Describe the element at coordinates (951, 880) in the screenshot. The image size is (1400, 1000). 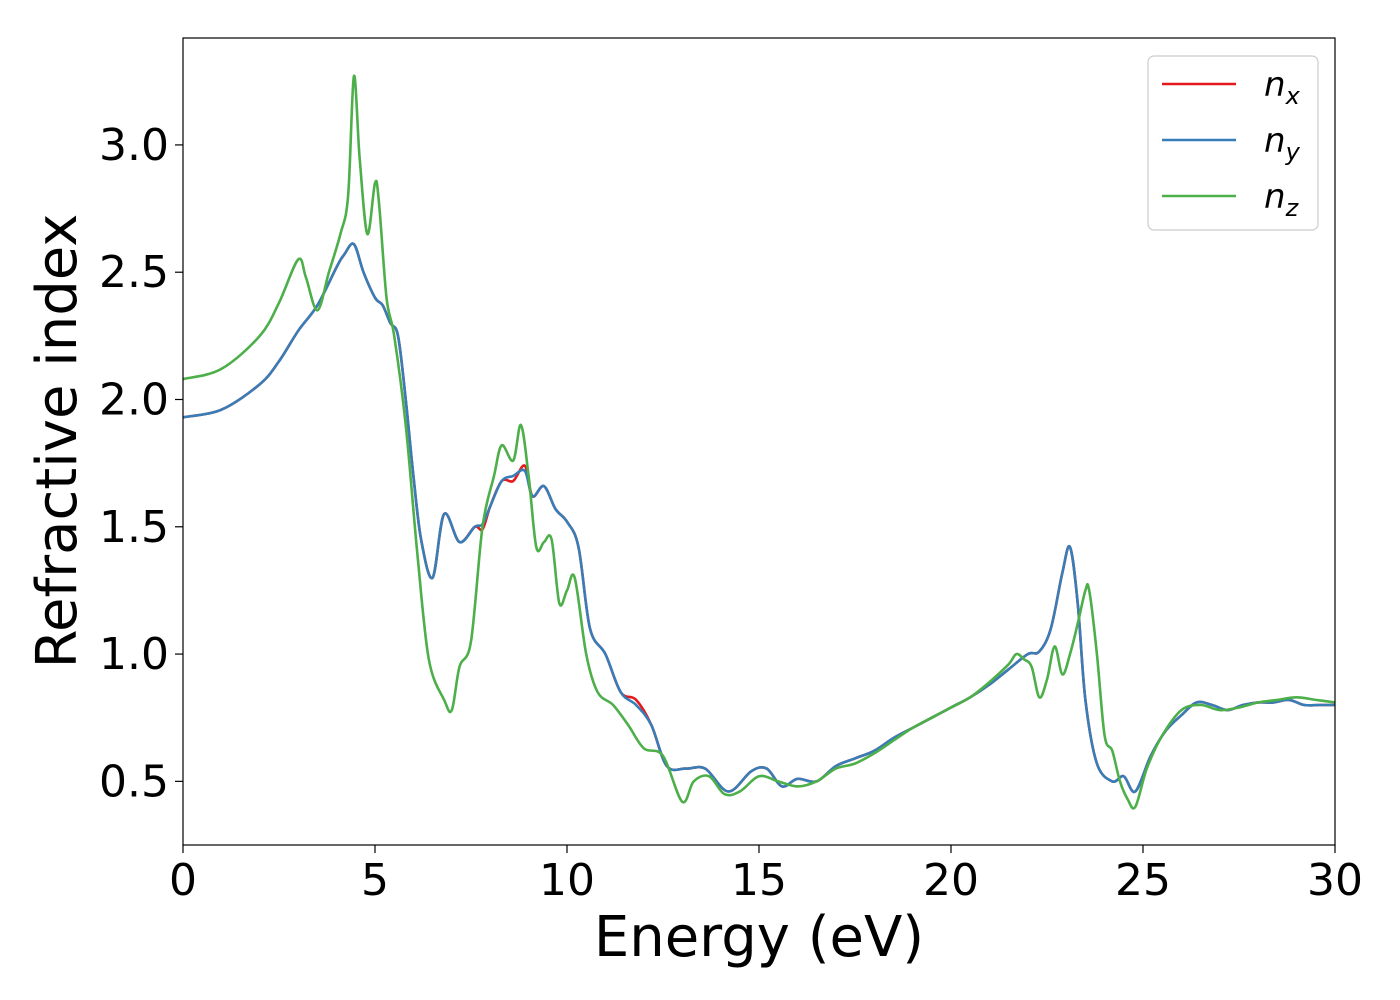
I see `x-tick-label: 20` at that location.